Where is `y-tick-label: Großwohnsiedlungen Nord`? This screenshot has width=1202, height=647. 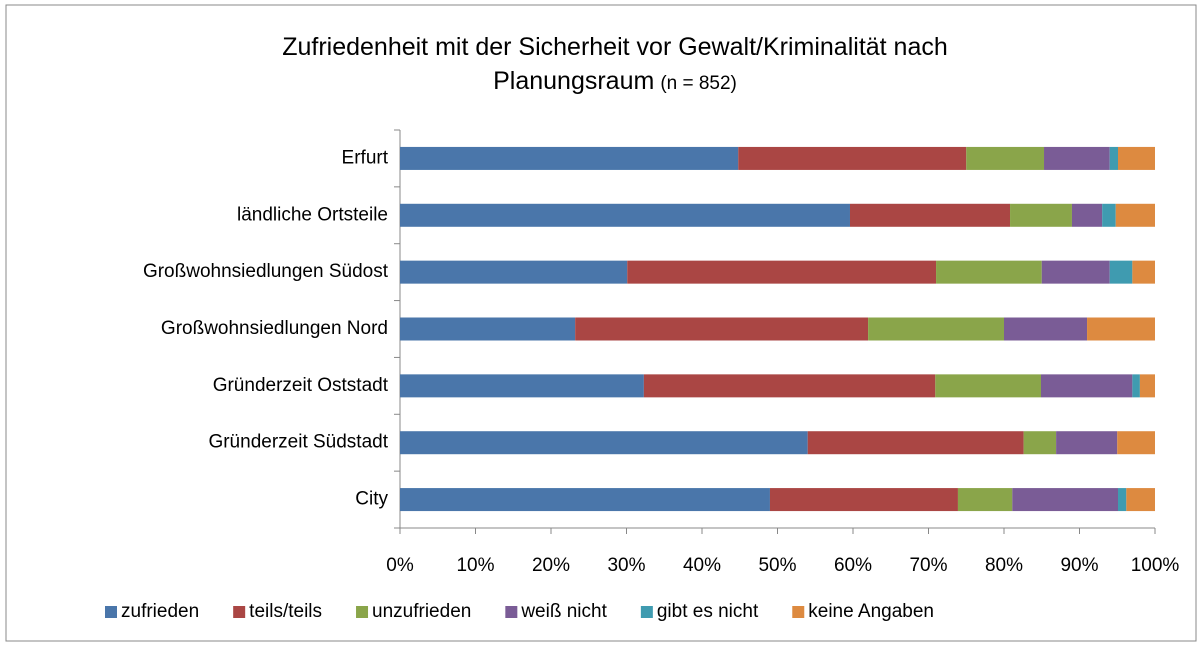
y-tick-label: Großwohnsiedlungen Nord is located at coordinates (274, 328).